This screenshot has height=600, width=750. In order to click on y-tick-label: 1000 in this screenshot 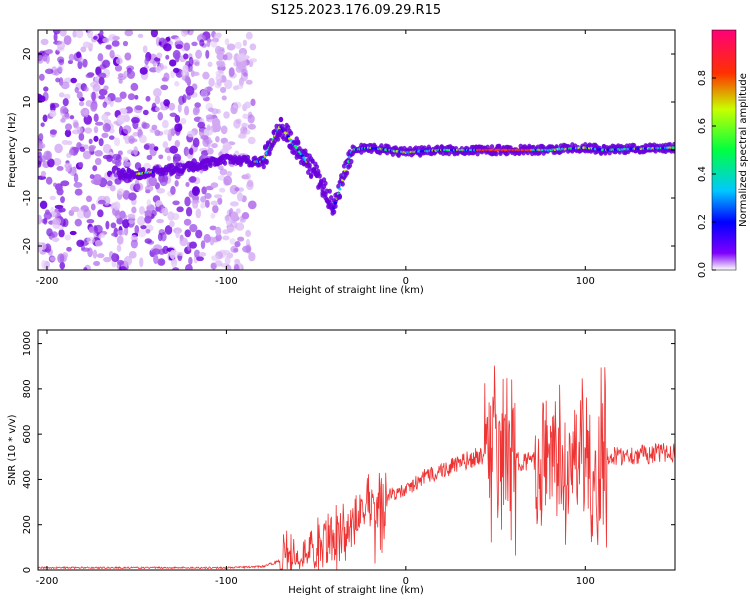, I will do `click(27, 343)`.